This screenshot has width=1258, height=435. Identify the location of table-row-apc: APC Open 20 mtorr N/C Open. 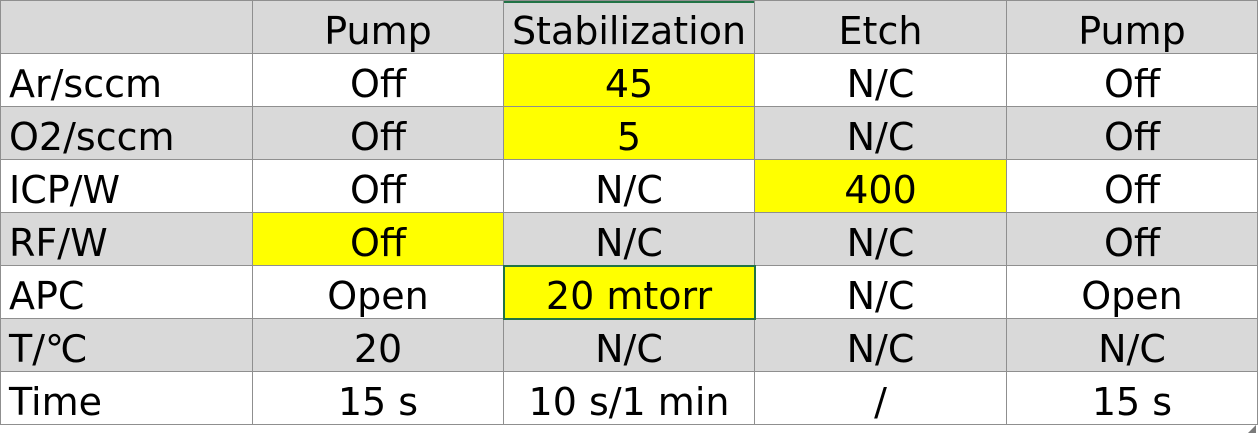
(629, 292).